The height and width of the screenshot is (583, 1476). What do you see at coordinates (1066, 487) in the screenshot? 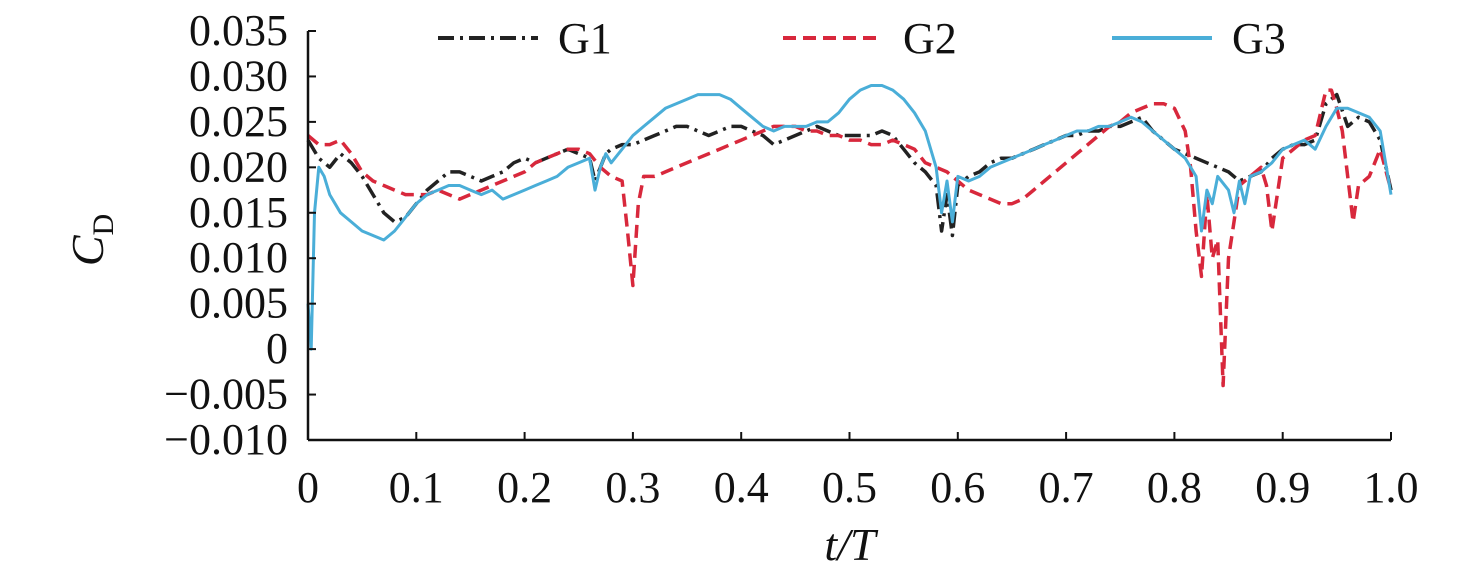
I see `x-tick-label: 0.7` at bounding box center [1066, 487].